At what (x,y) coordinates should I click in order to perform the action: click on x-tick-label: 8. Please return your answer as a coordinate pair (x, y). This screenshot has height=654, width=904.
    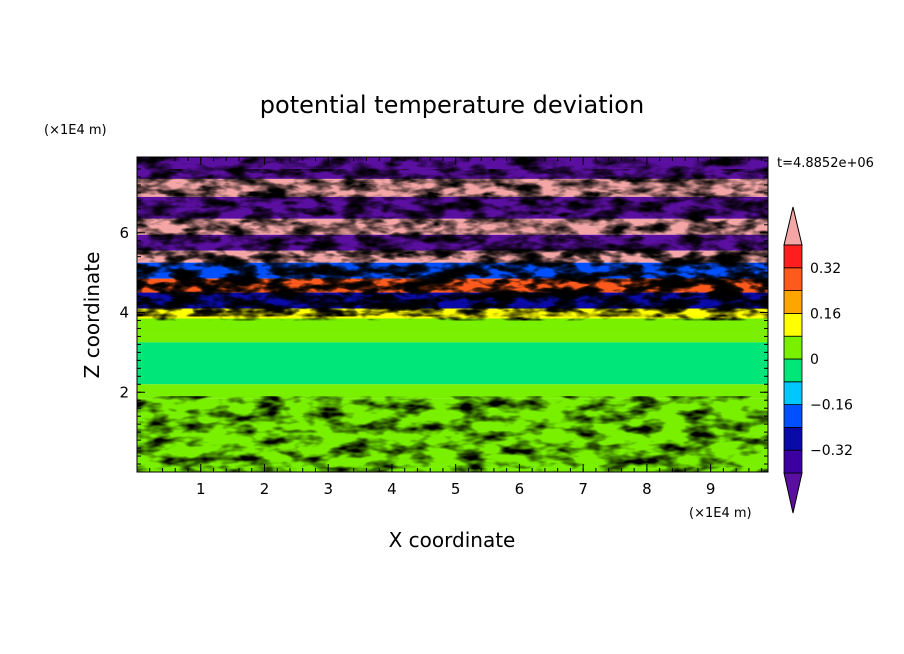
    Looking at the image, I should click on (647, 489).